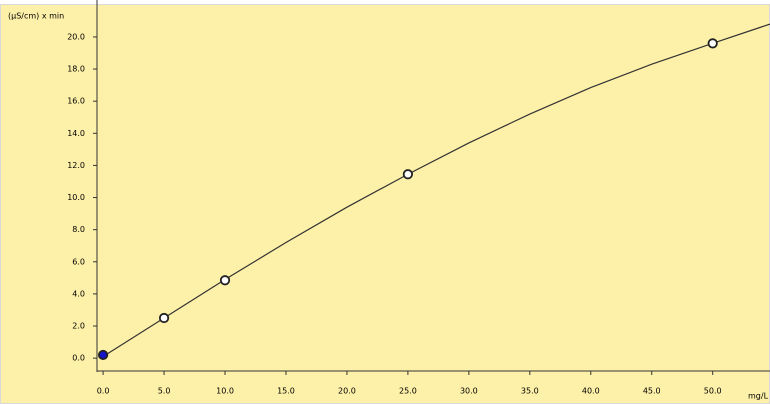  Describe the element at coordinates (76, 36) in the screenshot. I see `y-tick-label: 20.0` at that location.